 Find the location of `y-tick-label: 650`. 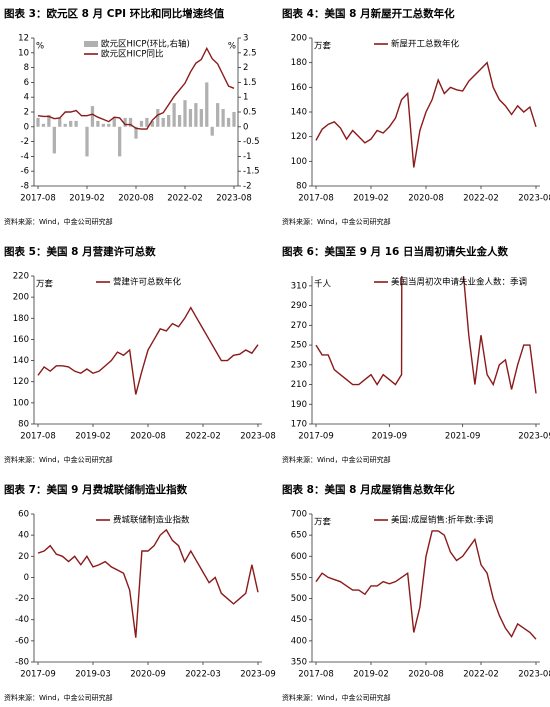

y-tick-label: 650 is located at coordinates (299, 536).